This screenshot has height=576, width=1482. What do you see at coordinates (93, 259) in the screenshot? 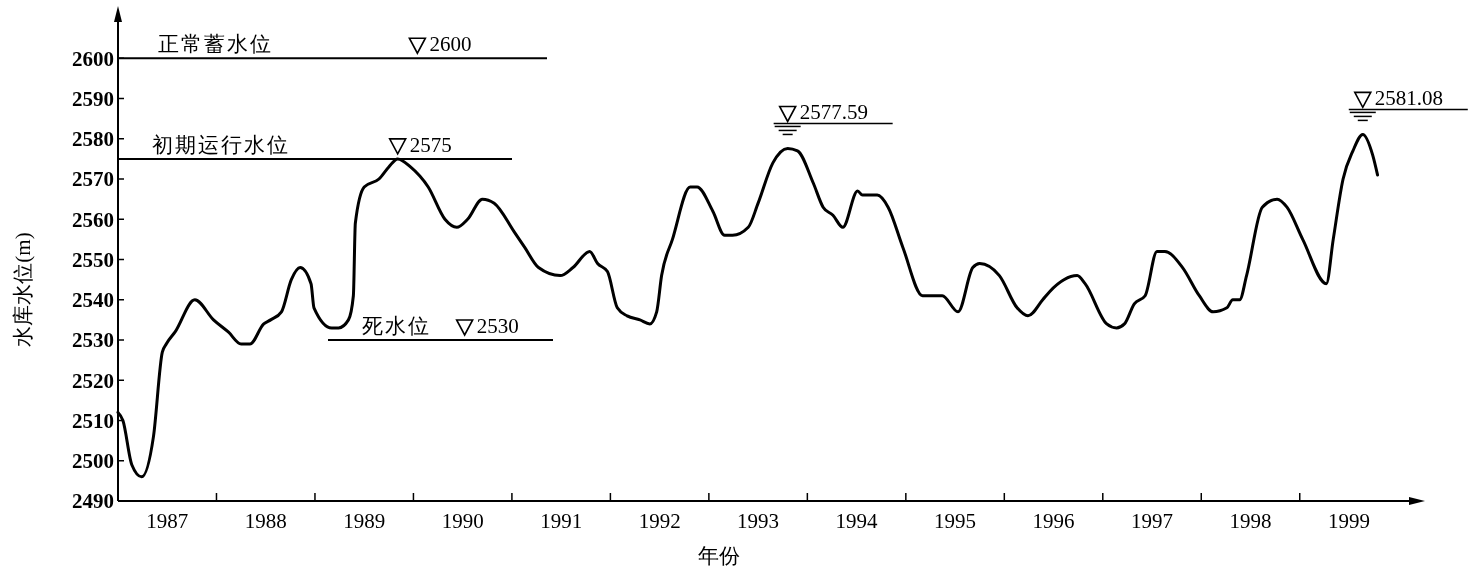
I see `y-tick-label: 2550` at bounding box center [93, 259].